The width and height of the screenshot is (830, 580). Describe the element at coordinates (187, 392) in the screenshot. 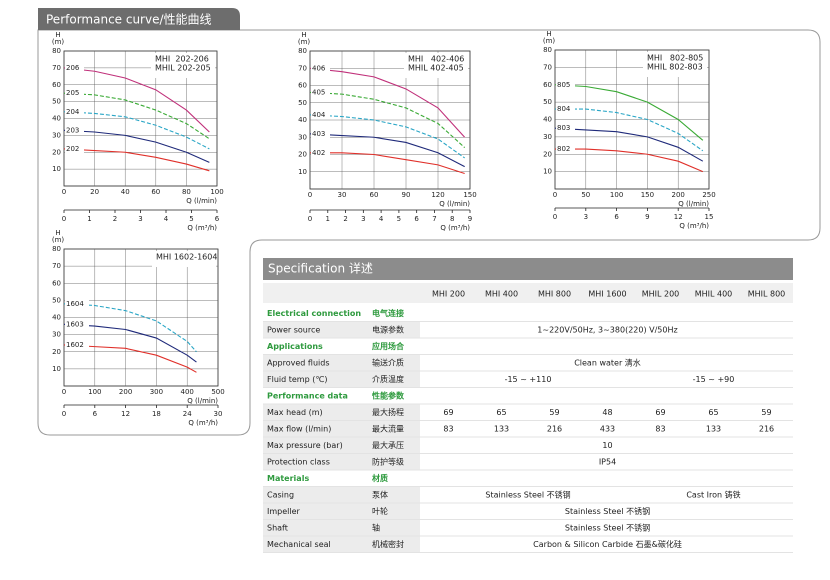

I see `x-tick-label: 400` at that location.